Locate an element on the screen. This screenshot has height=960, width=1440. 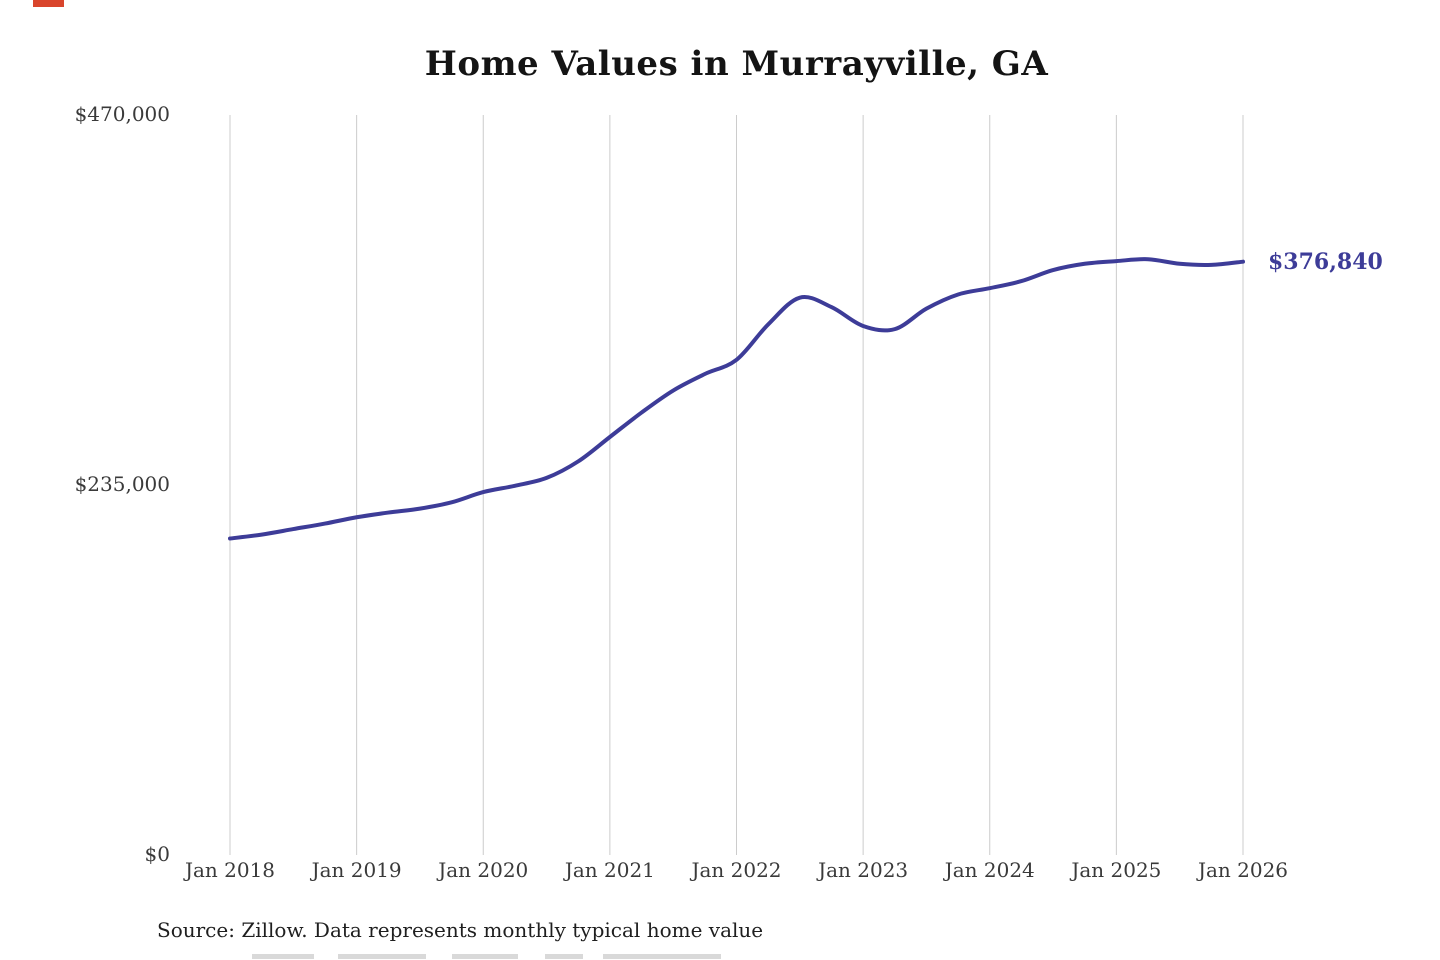
x-tick-label: Jan 2021 is located at coordinates (609, 870).